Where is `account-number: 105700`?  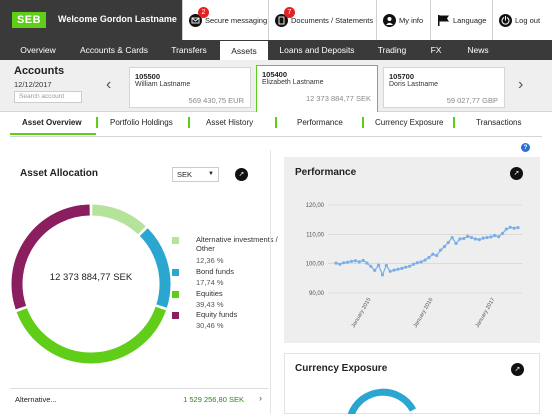 account-number: 105700 is located at coordinates (402, 76).